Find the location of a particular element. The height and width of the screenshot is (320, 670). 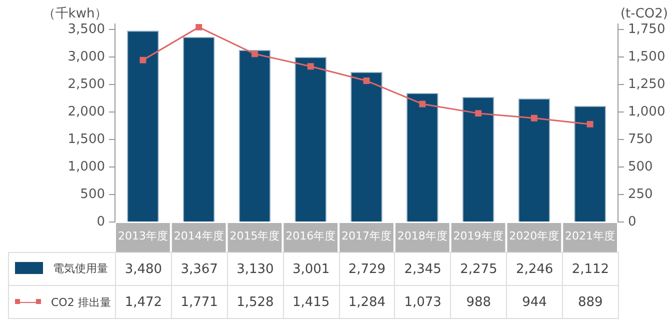

legend-label: CO2 排出量 is located at coordinates (81, 302).